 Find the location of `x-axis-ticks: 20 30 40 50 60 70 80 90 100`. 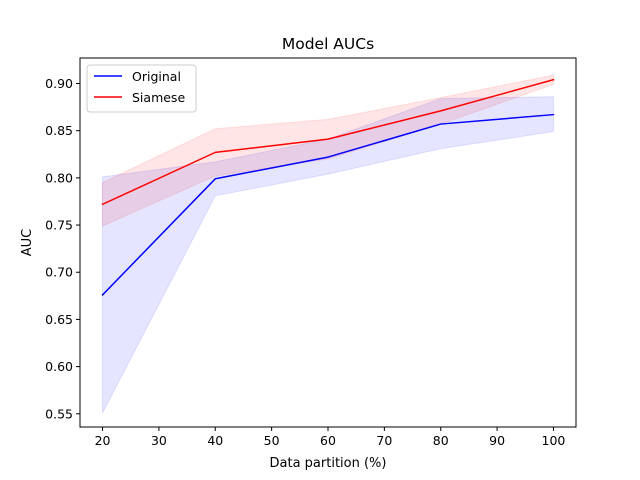

x-axis-ticks: 20 30 40 50 60 70 80 90 100 is located at coordinates (330, 437).